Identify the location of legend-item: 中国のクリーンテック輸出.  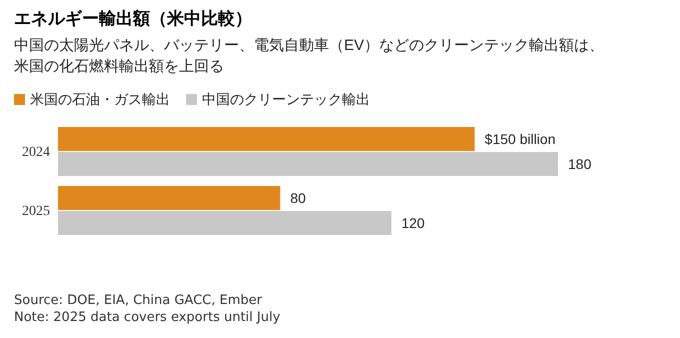
(278, 99).